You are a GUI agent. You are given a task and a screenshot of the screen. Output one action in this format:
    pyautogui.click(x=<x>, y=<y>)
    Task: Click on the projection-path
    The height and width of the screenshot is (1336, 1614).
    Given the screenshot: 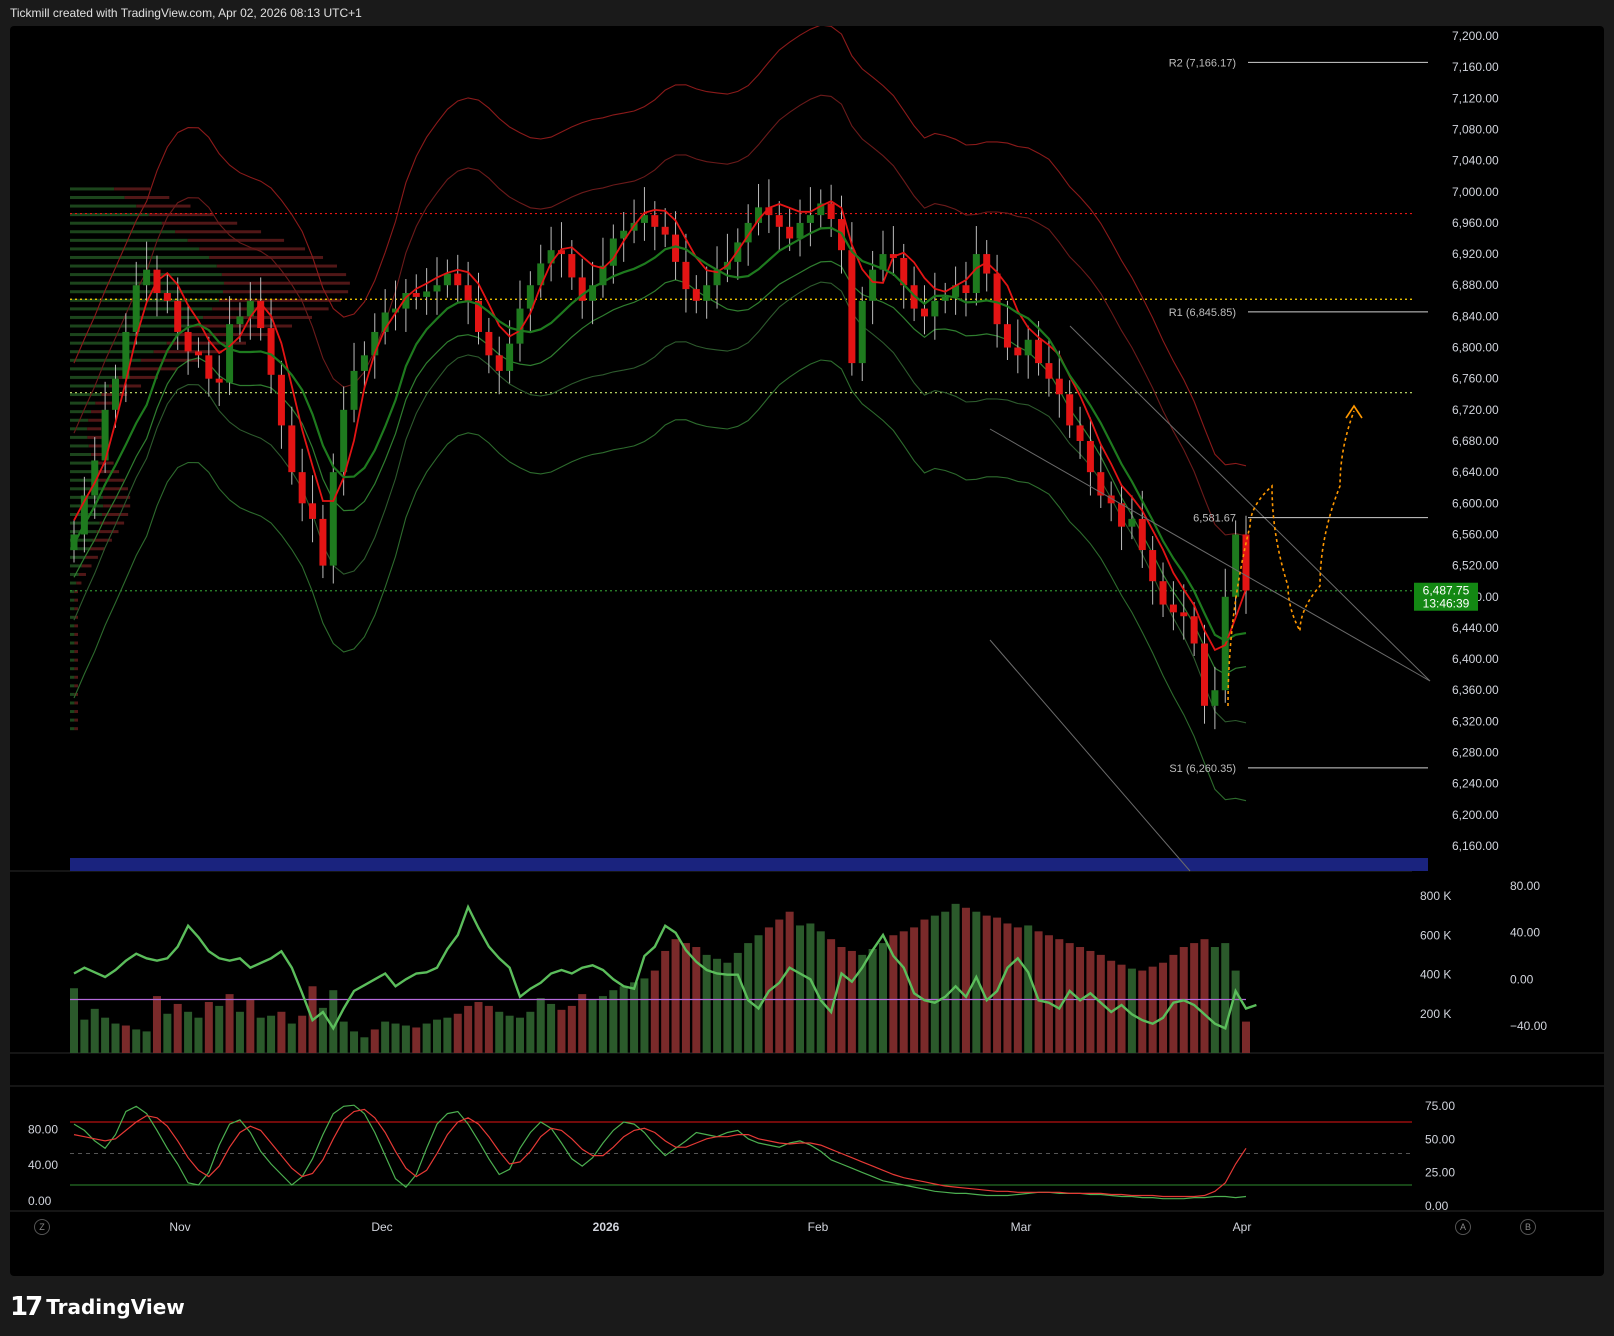 What is the action you would take?
    pyautogui.click(x=1291, y=558)
    